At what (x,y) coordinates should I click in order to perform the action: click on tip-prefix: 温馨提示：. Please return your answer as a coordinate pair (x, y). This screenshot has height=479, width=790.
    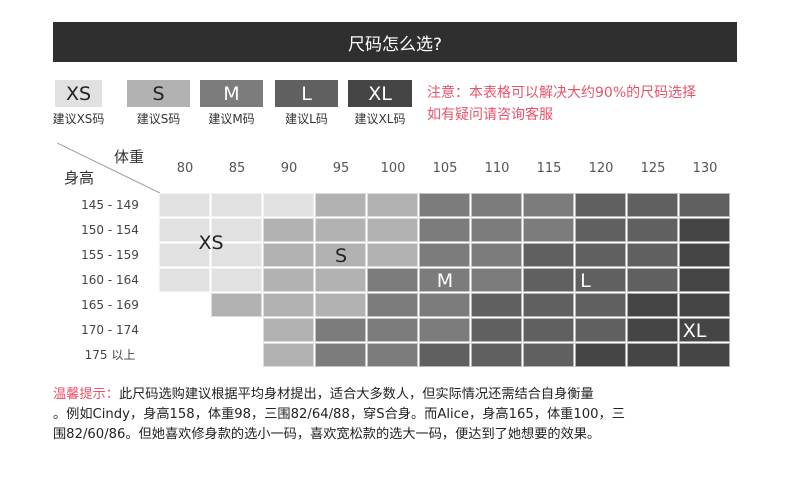
    Looking at the image, I should click on (86, 394).